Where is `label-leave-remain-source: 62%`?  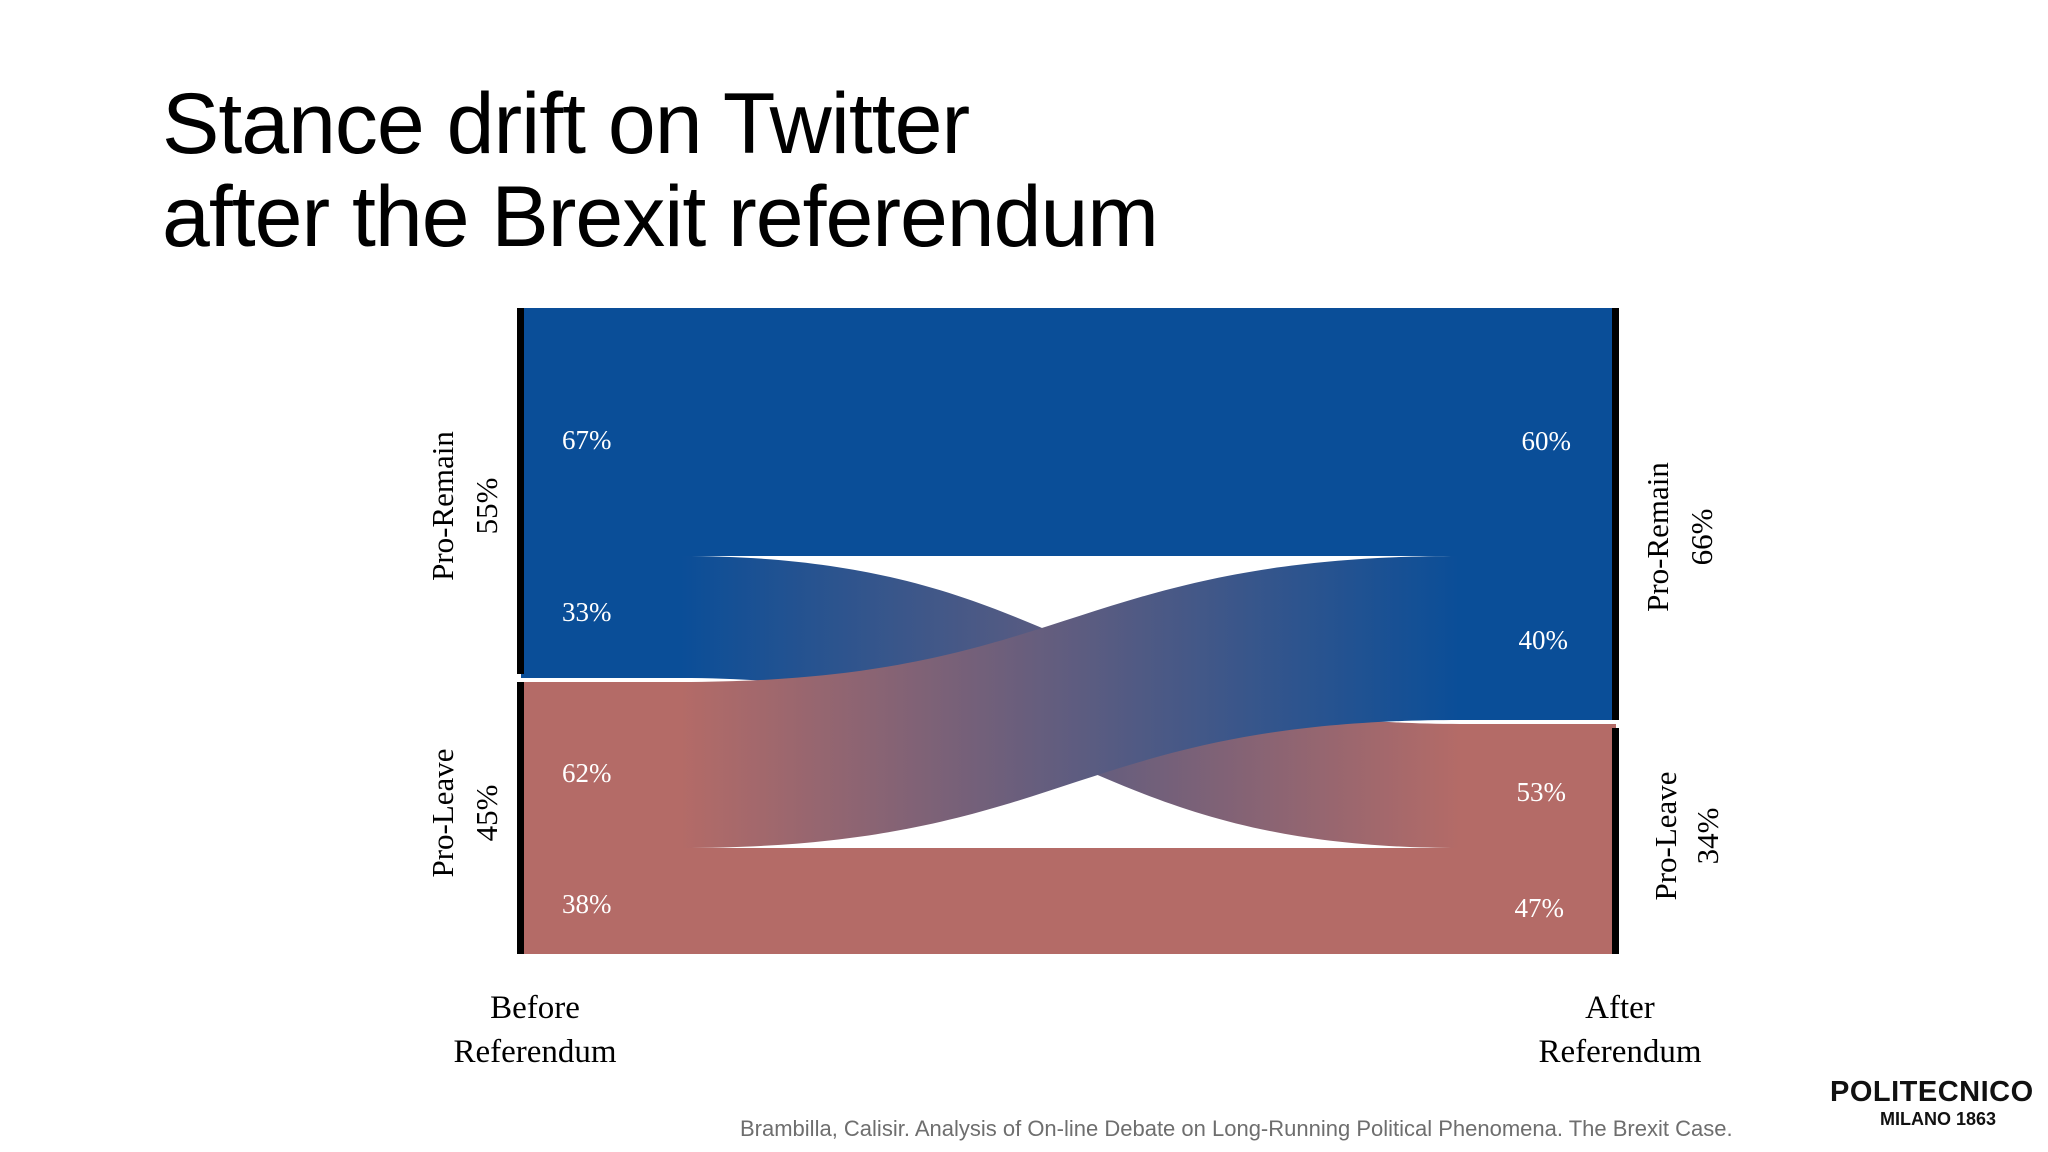
label-leave-remain-source: 62% is located at coordinates (587, 773).